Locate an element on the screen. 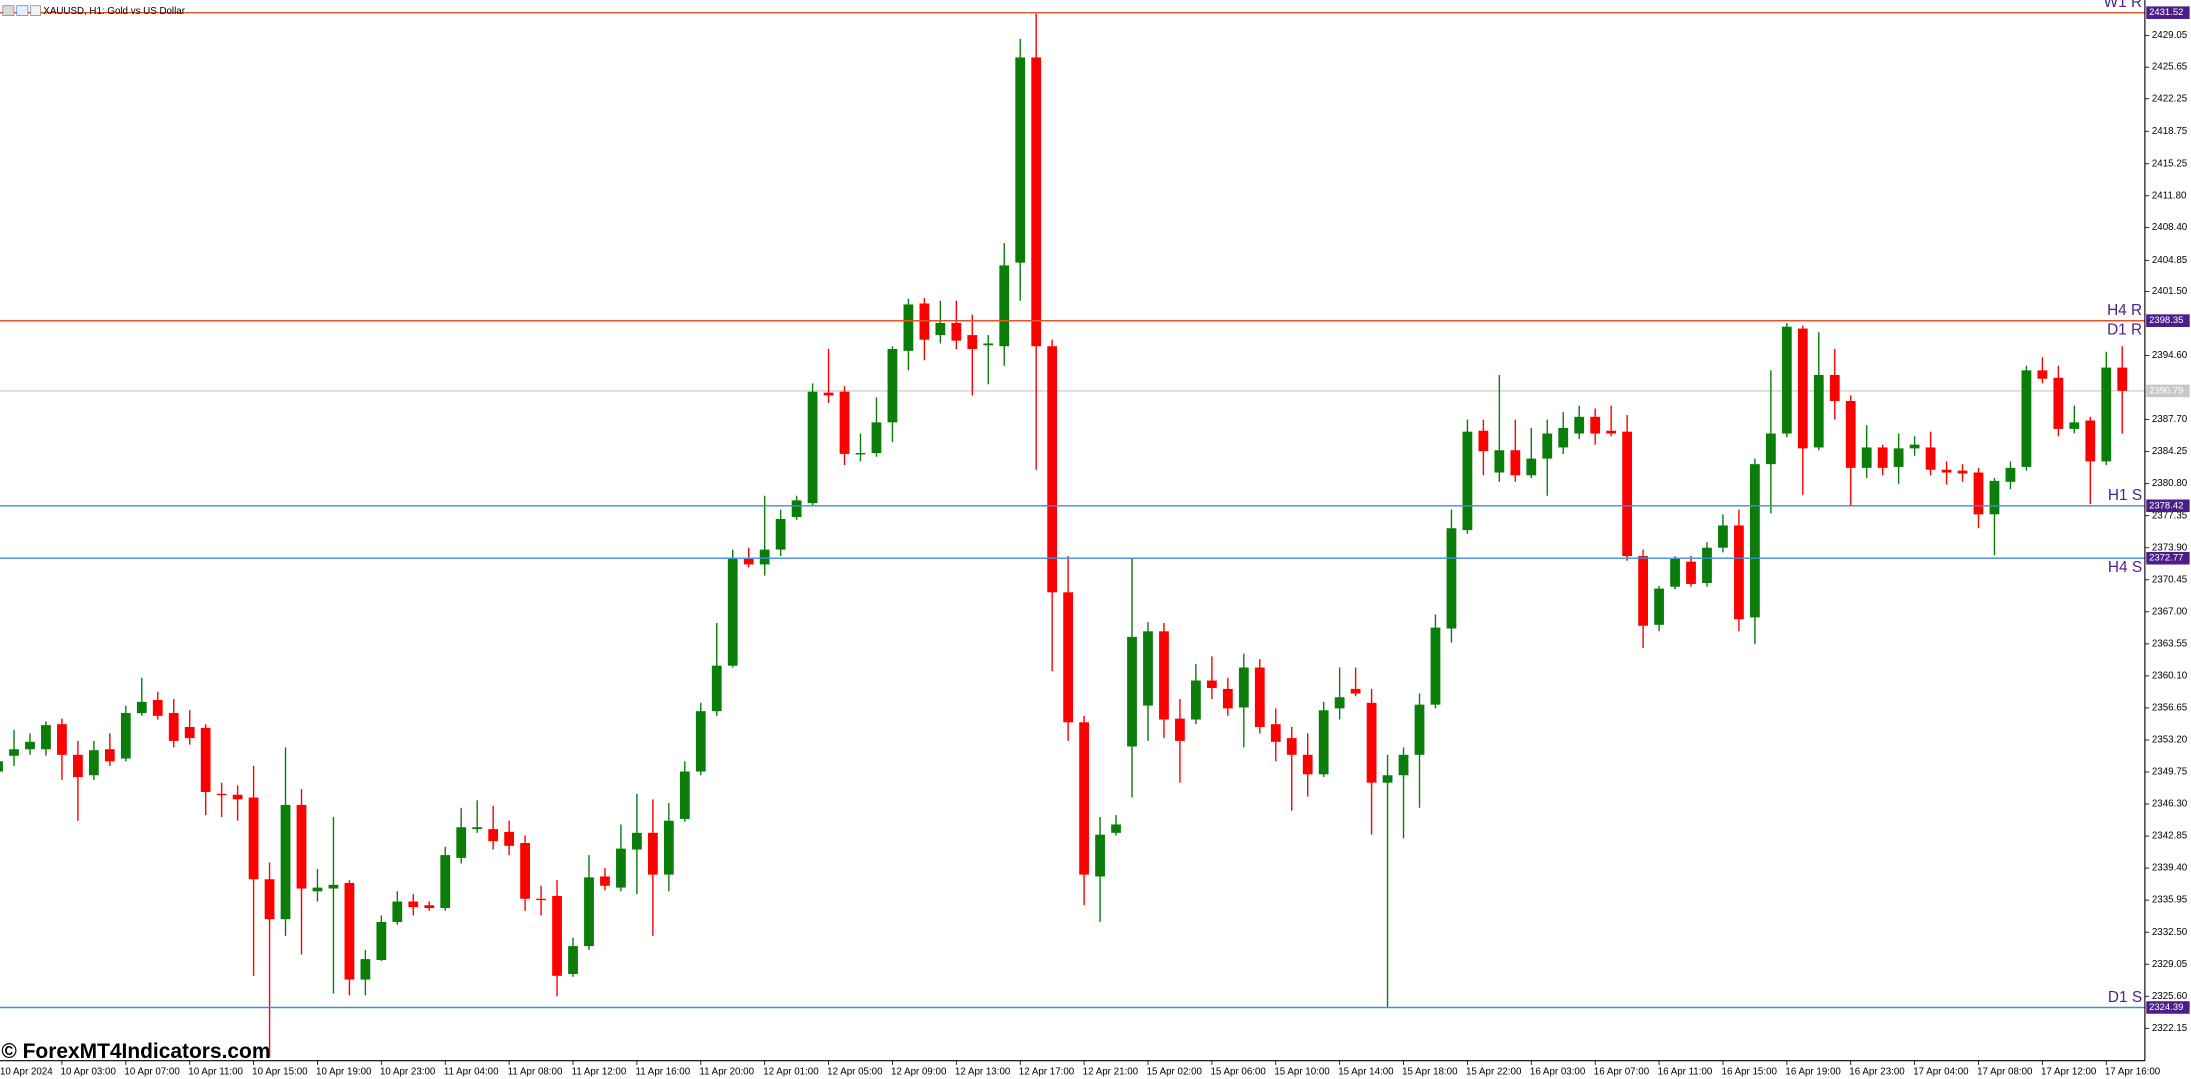 Image resolution: width=2191 pixels, height=1079 pixels. x-tick-label: 12 Apr 13:00 is located at coordinates (983, 1071).